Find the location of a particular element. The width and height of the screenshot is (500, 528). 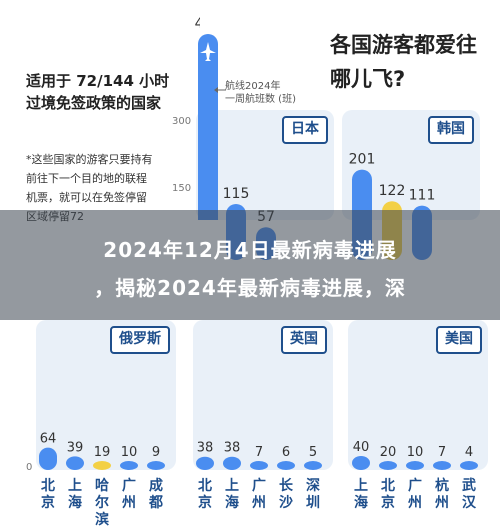

category-label-us-3: 广 is located at coordinates (415, 485).